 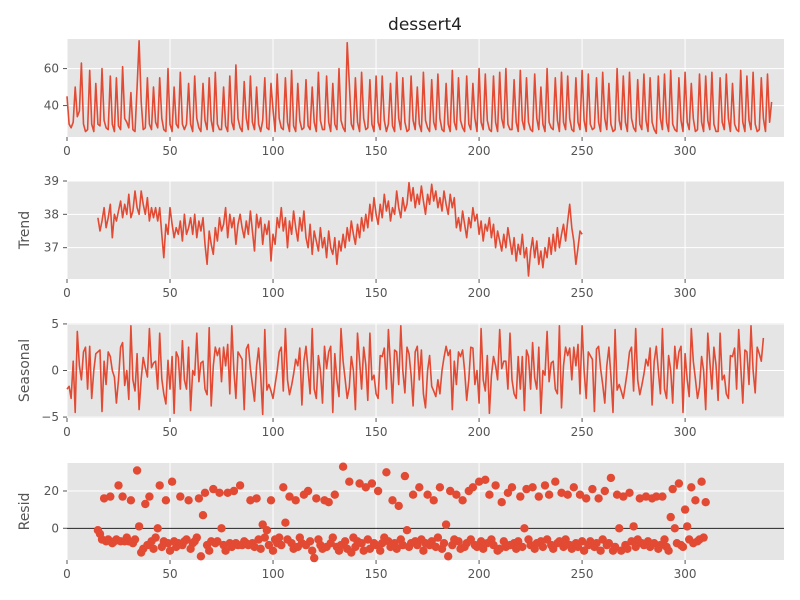 What do you see at coordinates (273, 432) in the screenshot?
I see `seasonal-x-tick-label: 100` at bounding box center [273, 432].